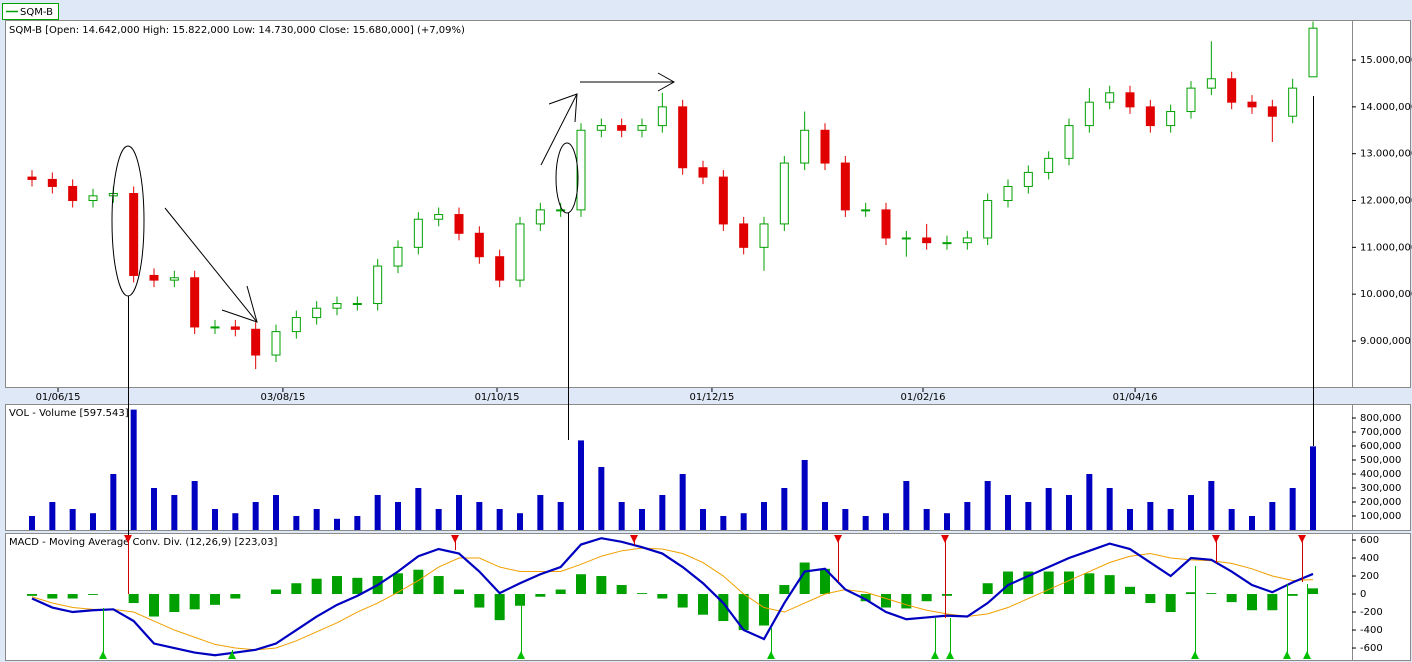 The height and width of the screenshot is (662, 1412). What do you see at coordinates (1380, 516) in the screenshot?
I see `y-tick-label: 100,000` at bounding box center [1380, 516].